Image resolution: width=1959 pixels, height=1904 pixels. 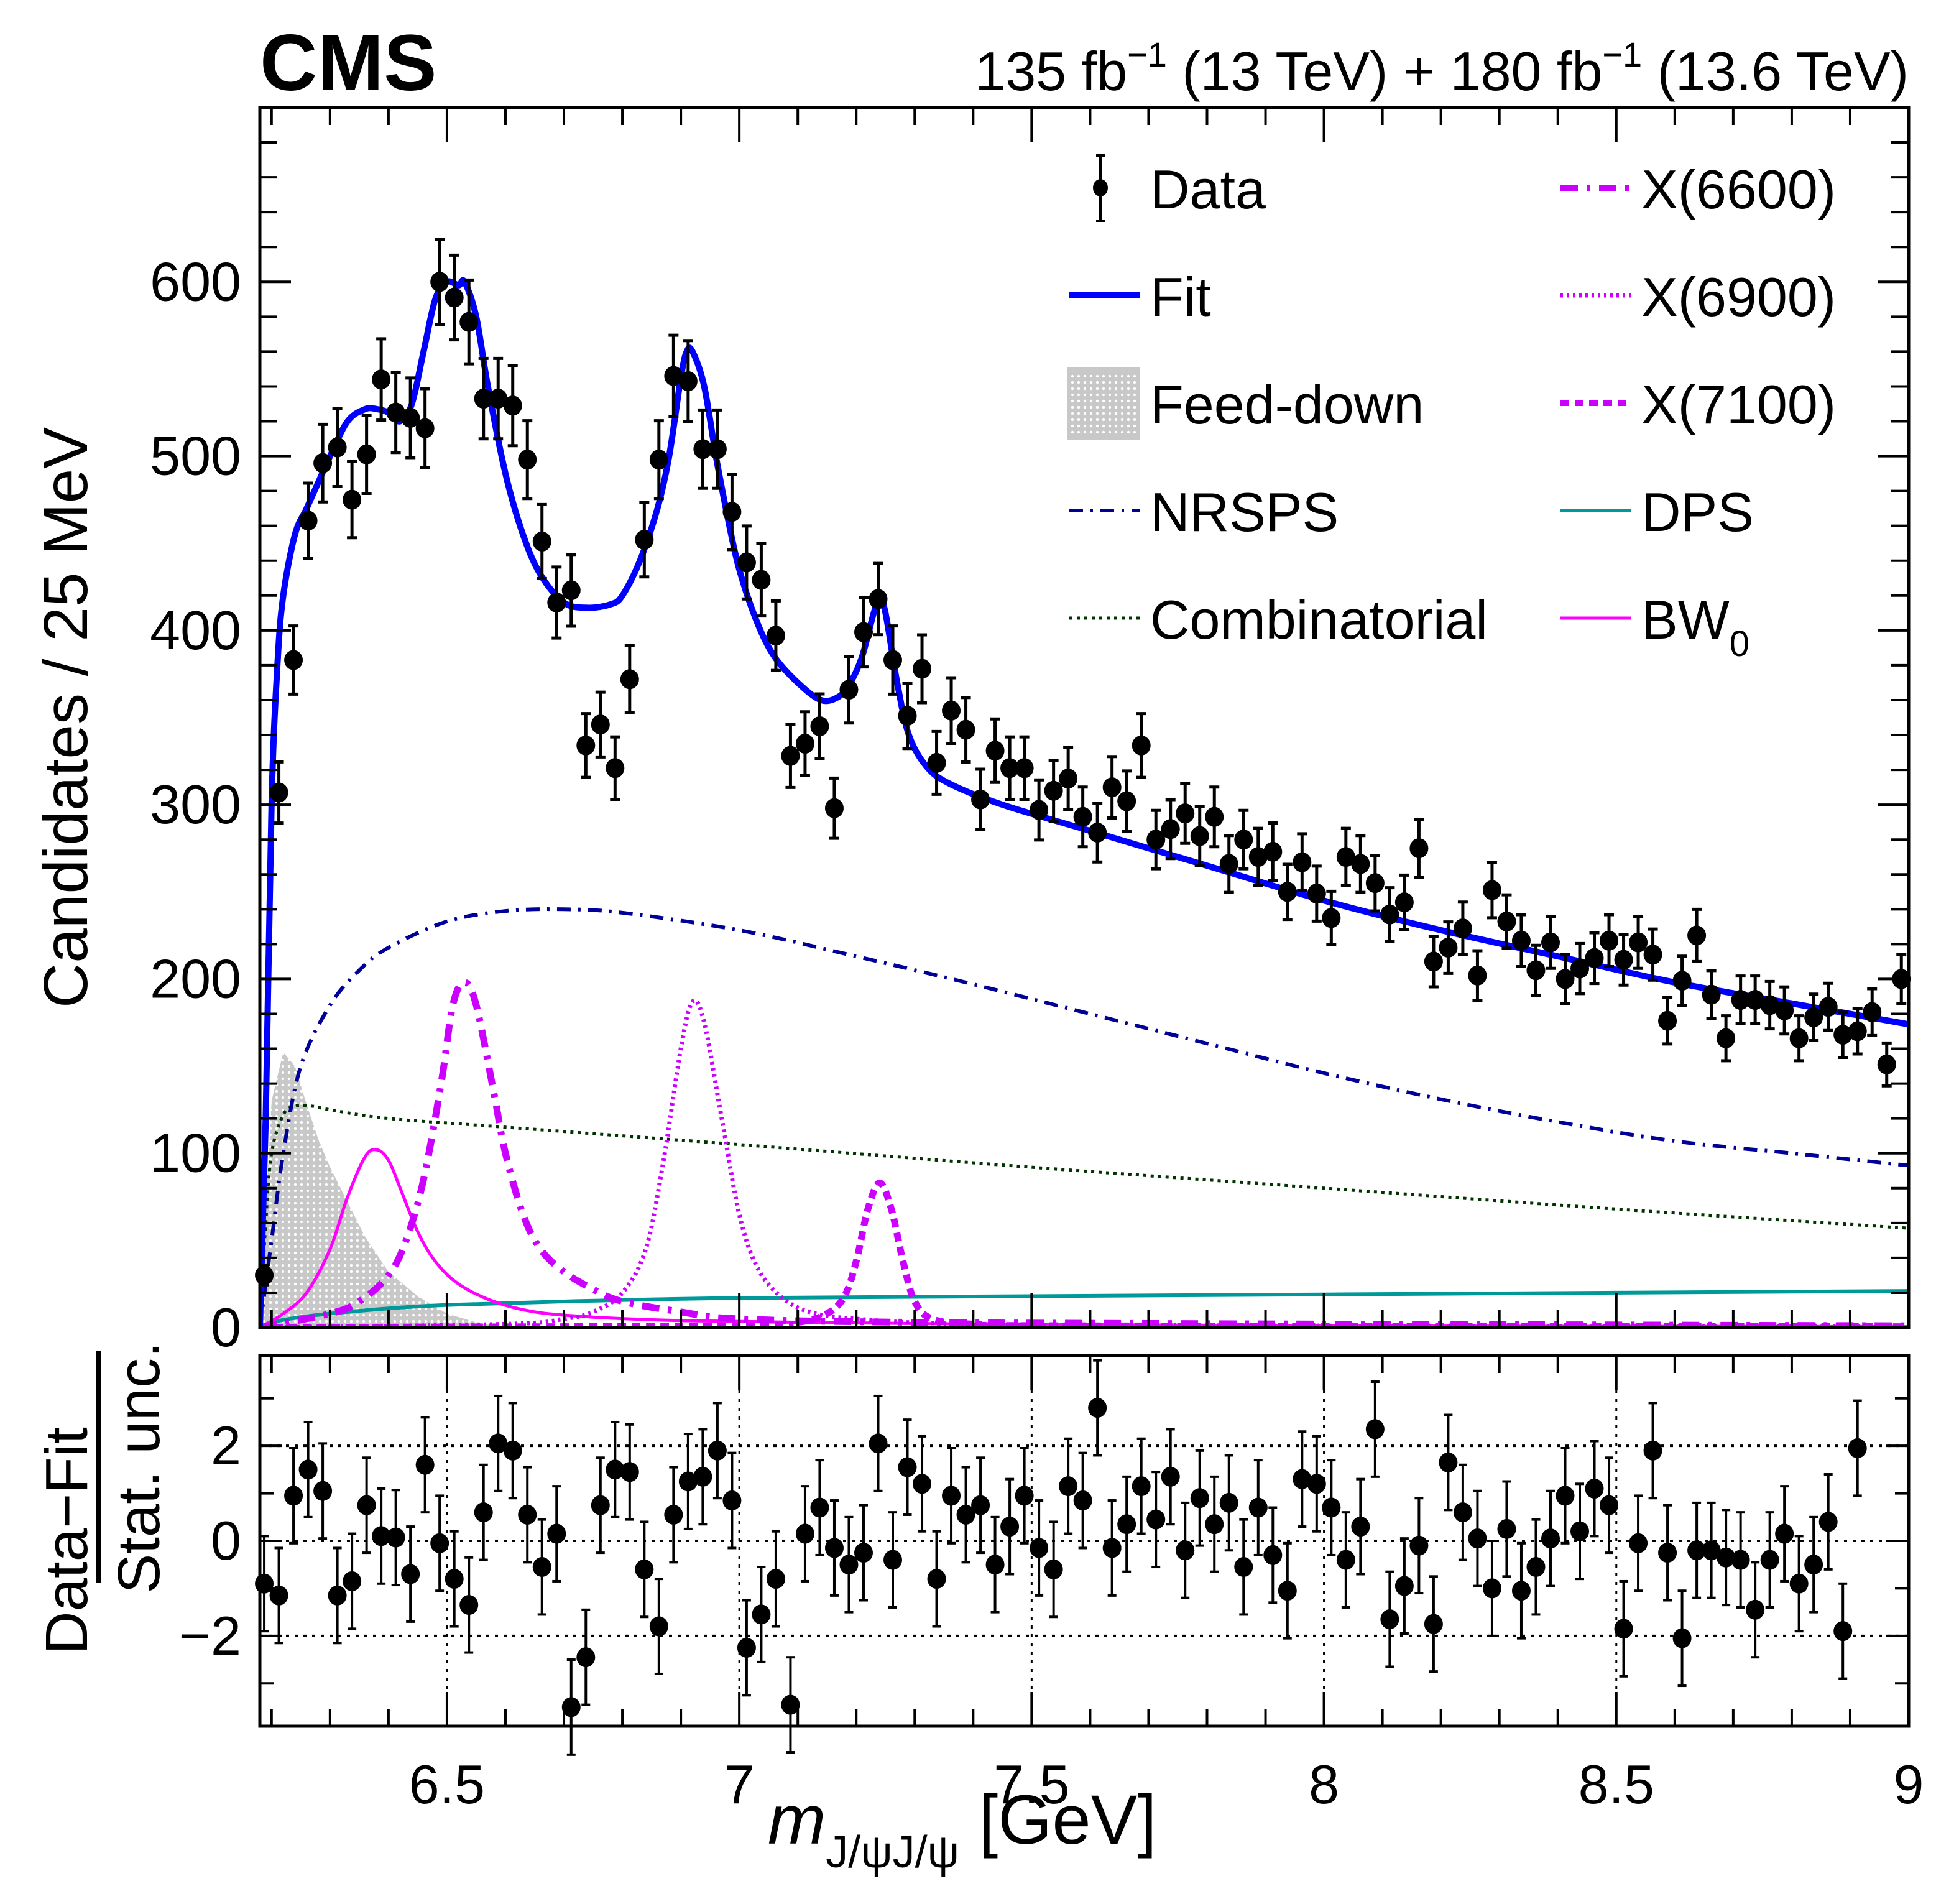 What do you see at coordinates (1208, 189) in the screenshot?
I see `legend-label: Data` at bounding box center [1208, 189].